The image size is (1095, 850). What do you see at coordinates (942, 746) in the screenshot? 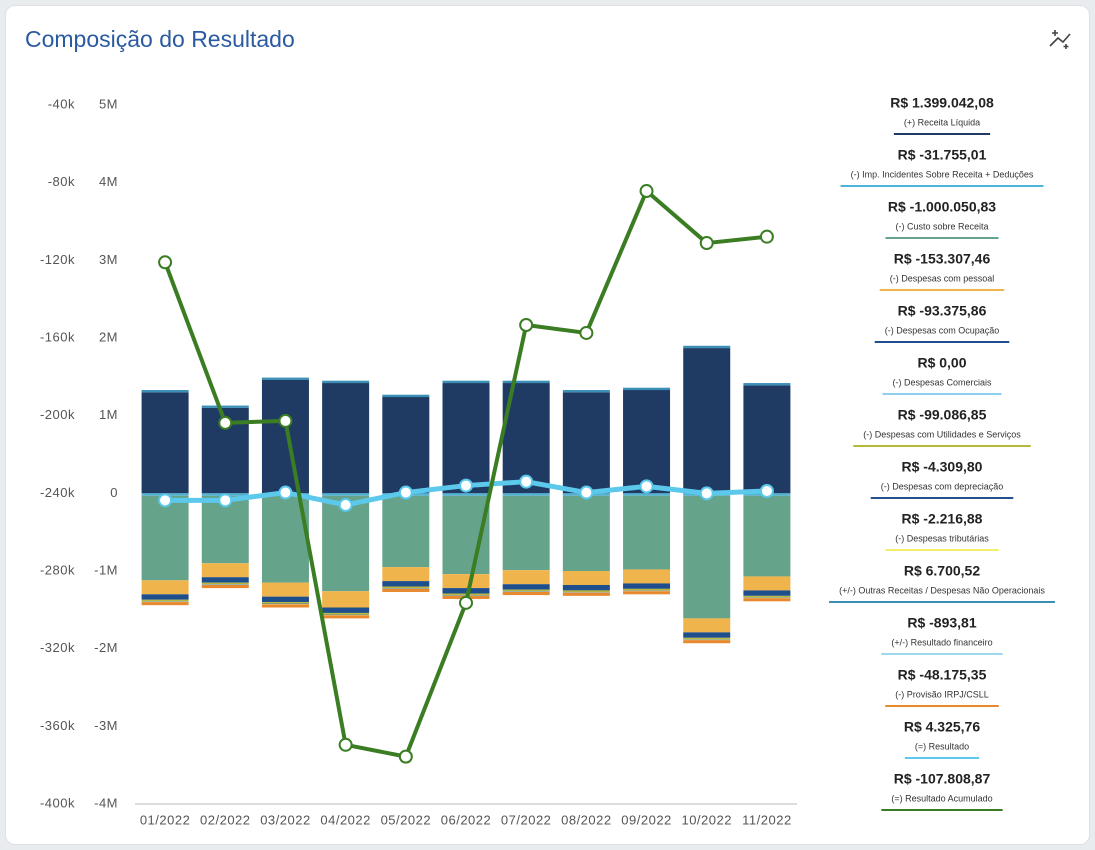
I see `legend-label: (=) Resultado` at bounding box center [942, 746].